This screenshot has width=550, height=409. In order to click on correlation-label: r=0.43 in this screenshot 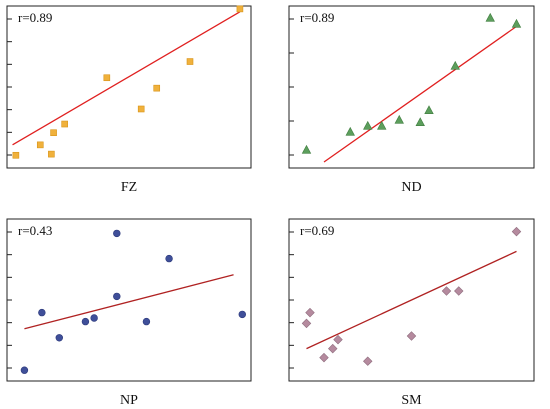, I will do `click(35, 230)`.